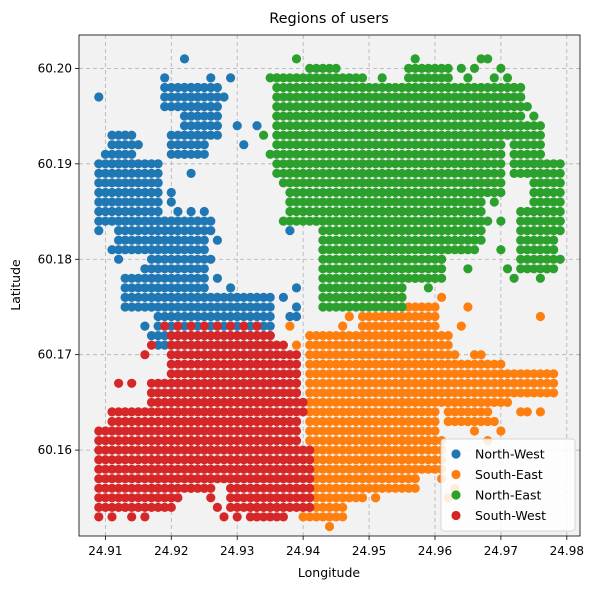 The height and width of the screenshot is (590, 590). What do you see at coordinates (456, 515) in the screenshot?
I see `legend-marker` at bounding box center [456, 515].